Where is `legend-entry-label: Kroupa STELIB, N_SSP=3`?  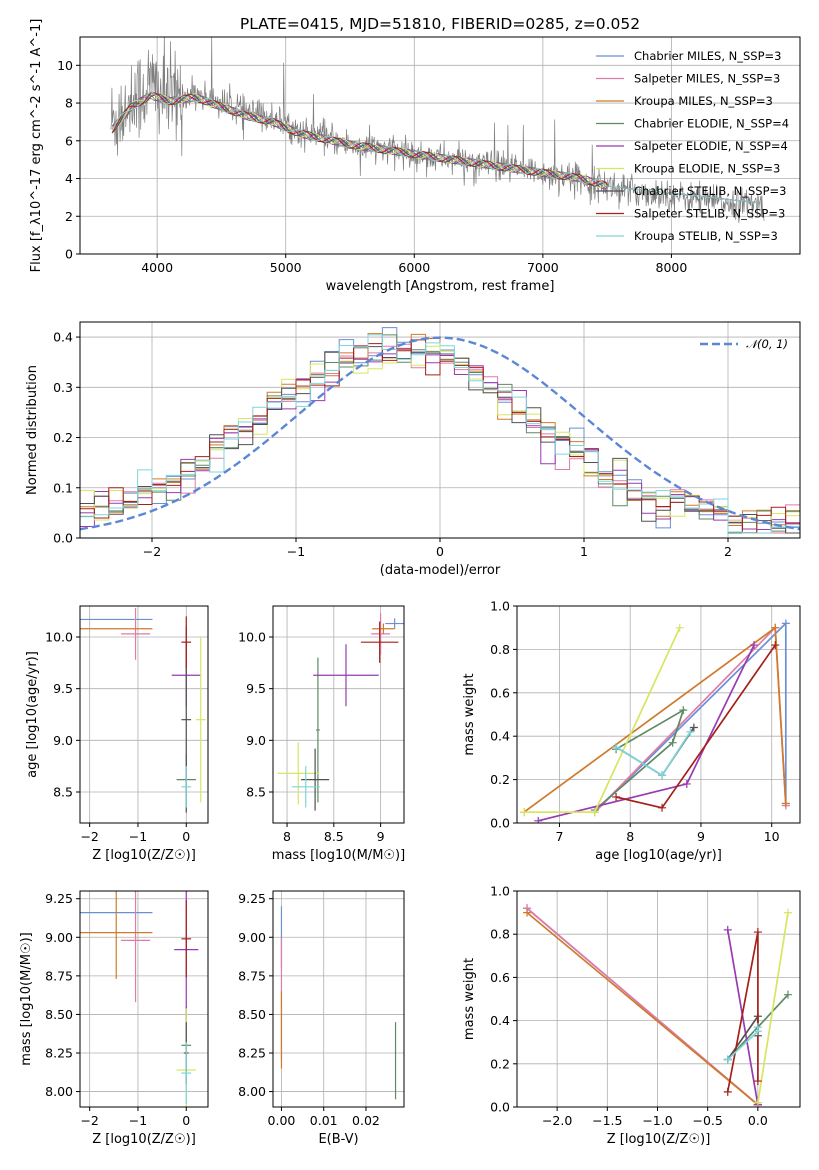 legend-entry-label: Kroupa STELIB, N_SSP=3 is located at coordinates (706, 236).